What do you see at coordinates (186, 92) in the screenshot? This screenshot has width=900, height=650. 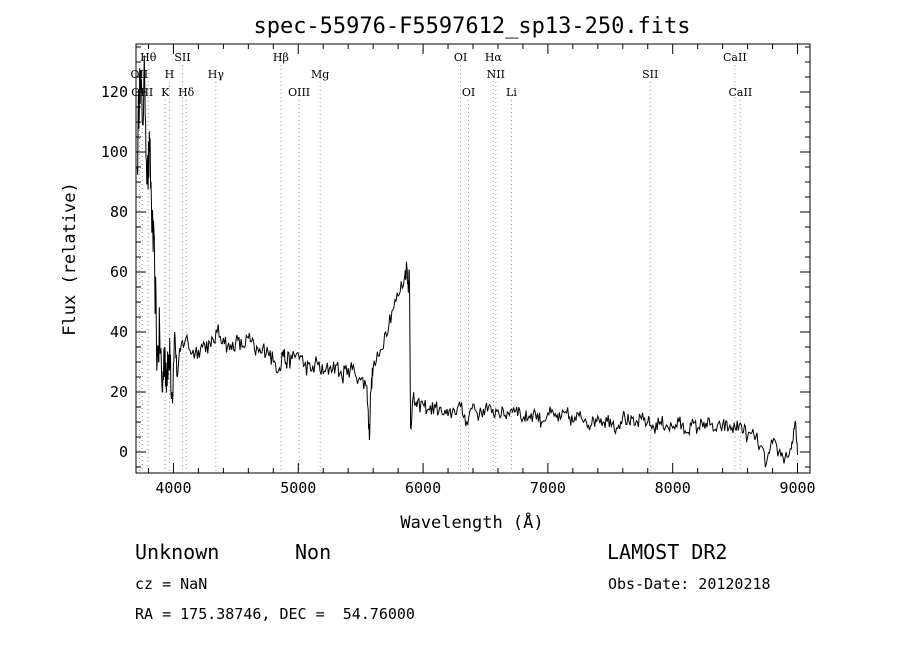 I see `spectral-line-label: Hδ` at bounding box center [186, 92].